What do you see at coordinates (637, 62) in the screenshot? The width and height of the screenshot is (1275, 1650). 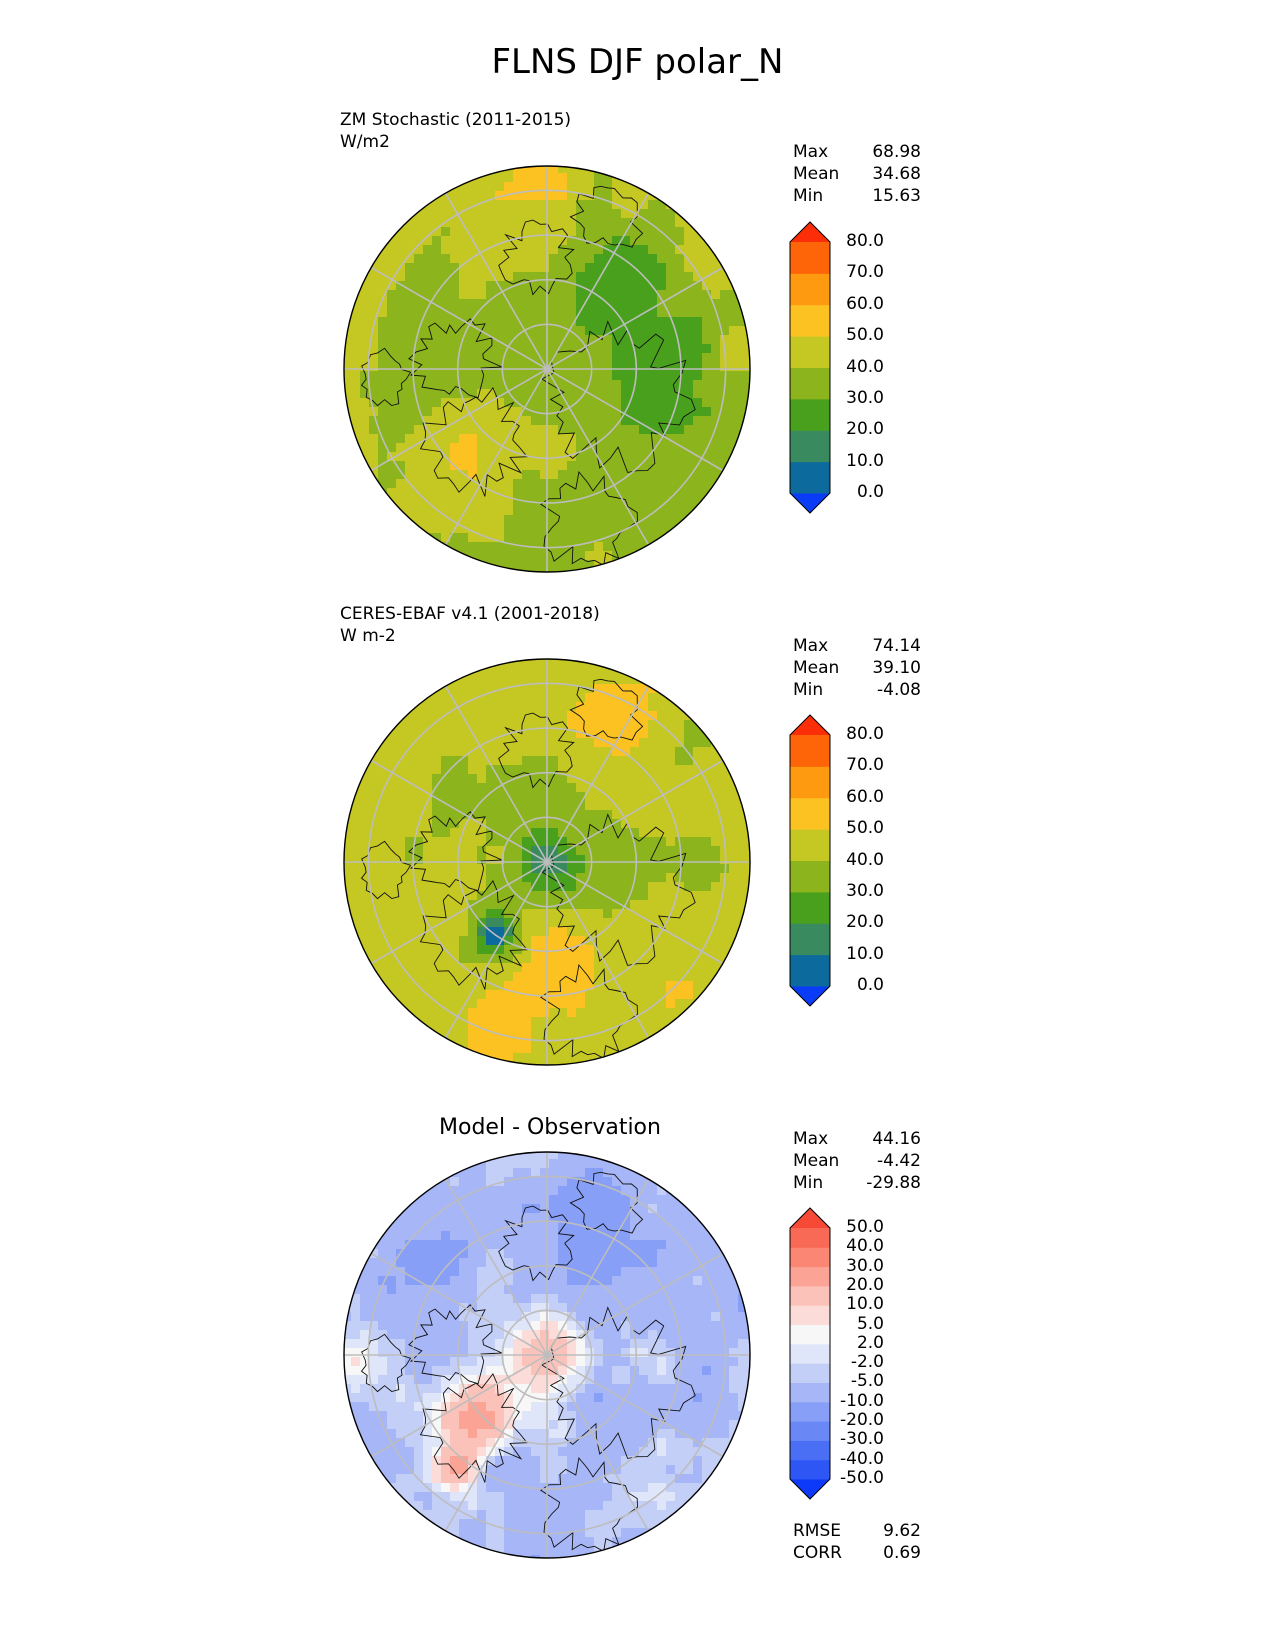 I see `figure-title: FLNS DJF polar_N` at bounding box center [637, 62].